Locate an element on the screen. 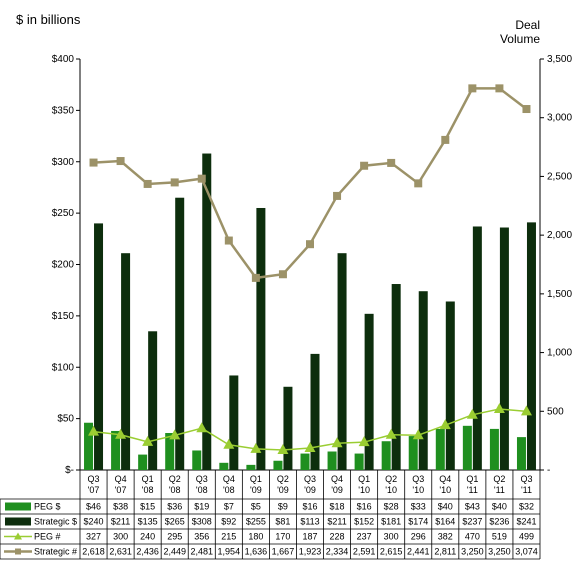  table-cell-value: $211 is located at coordinates (336, 522).